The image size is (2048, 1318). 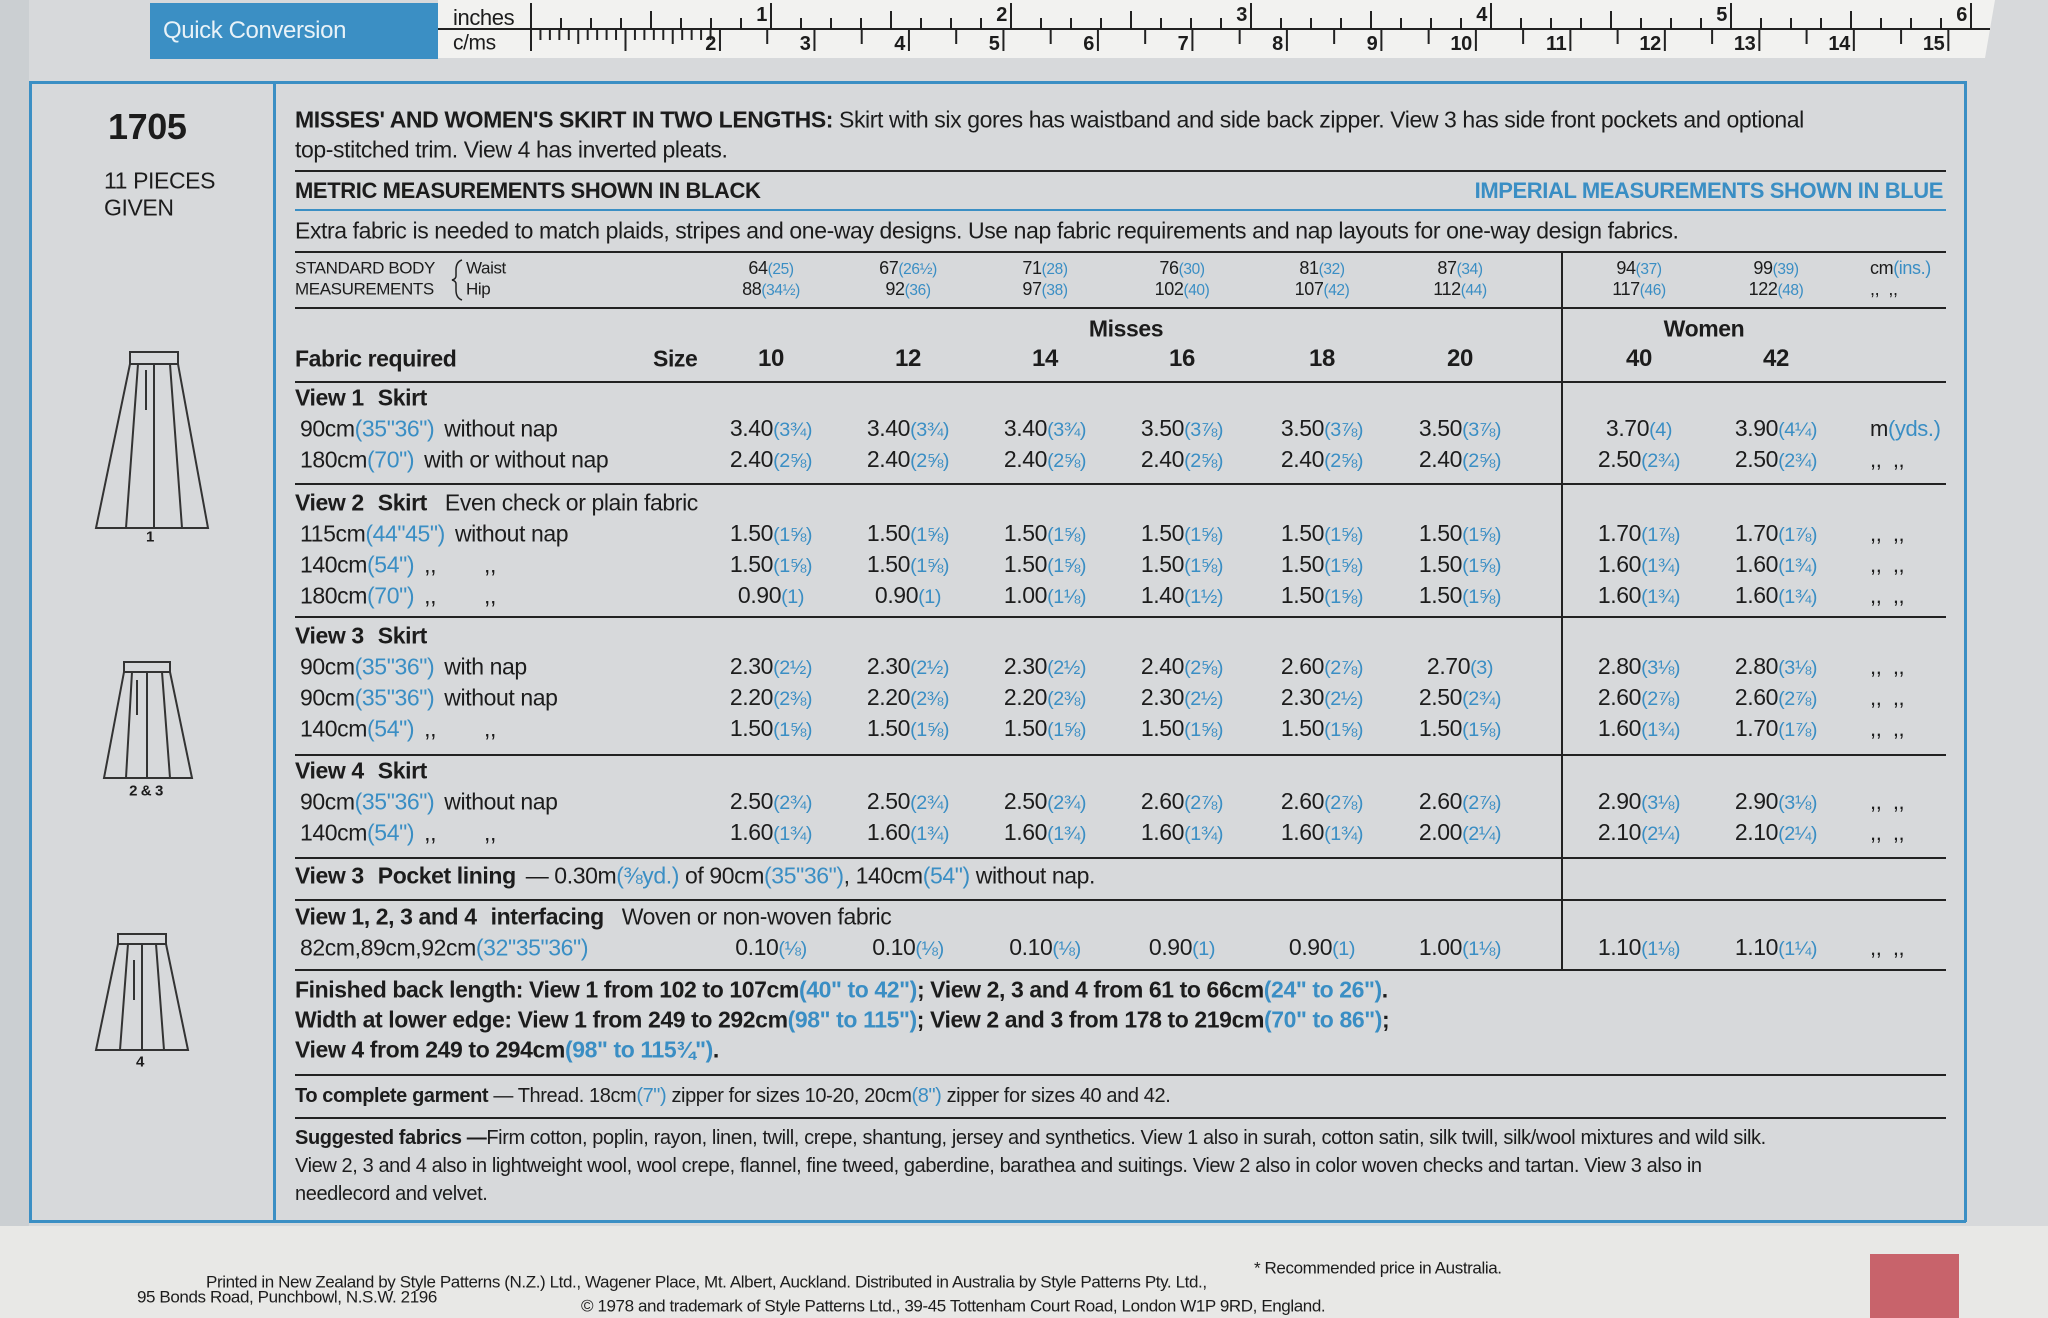 What do you see at coordinates (329, 875) in the screenshot?
I see `view-name: View 3` at bounding box center [329, 875].